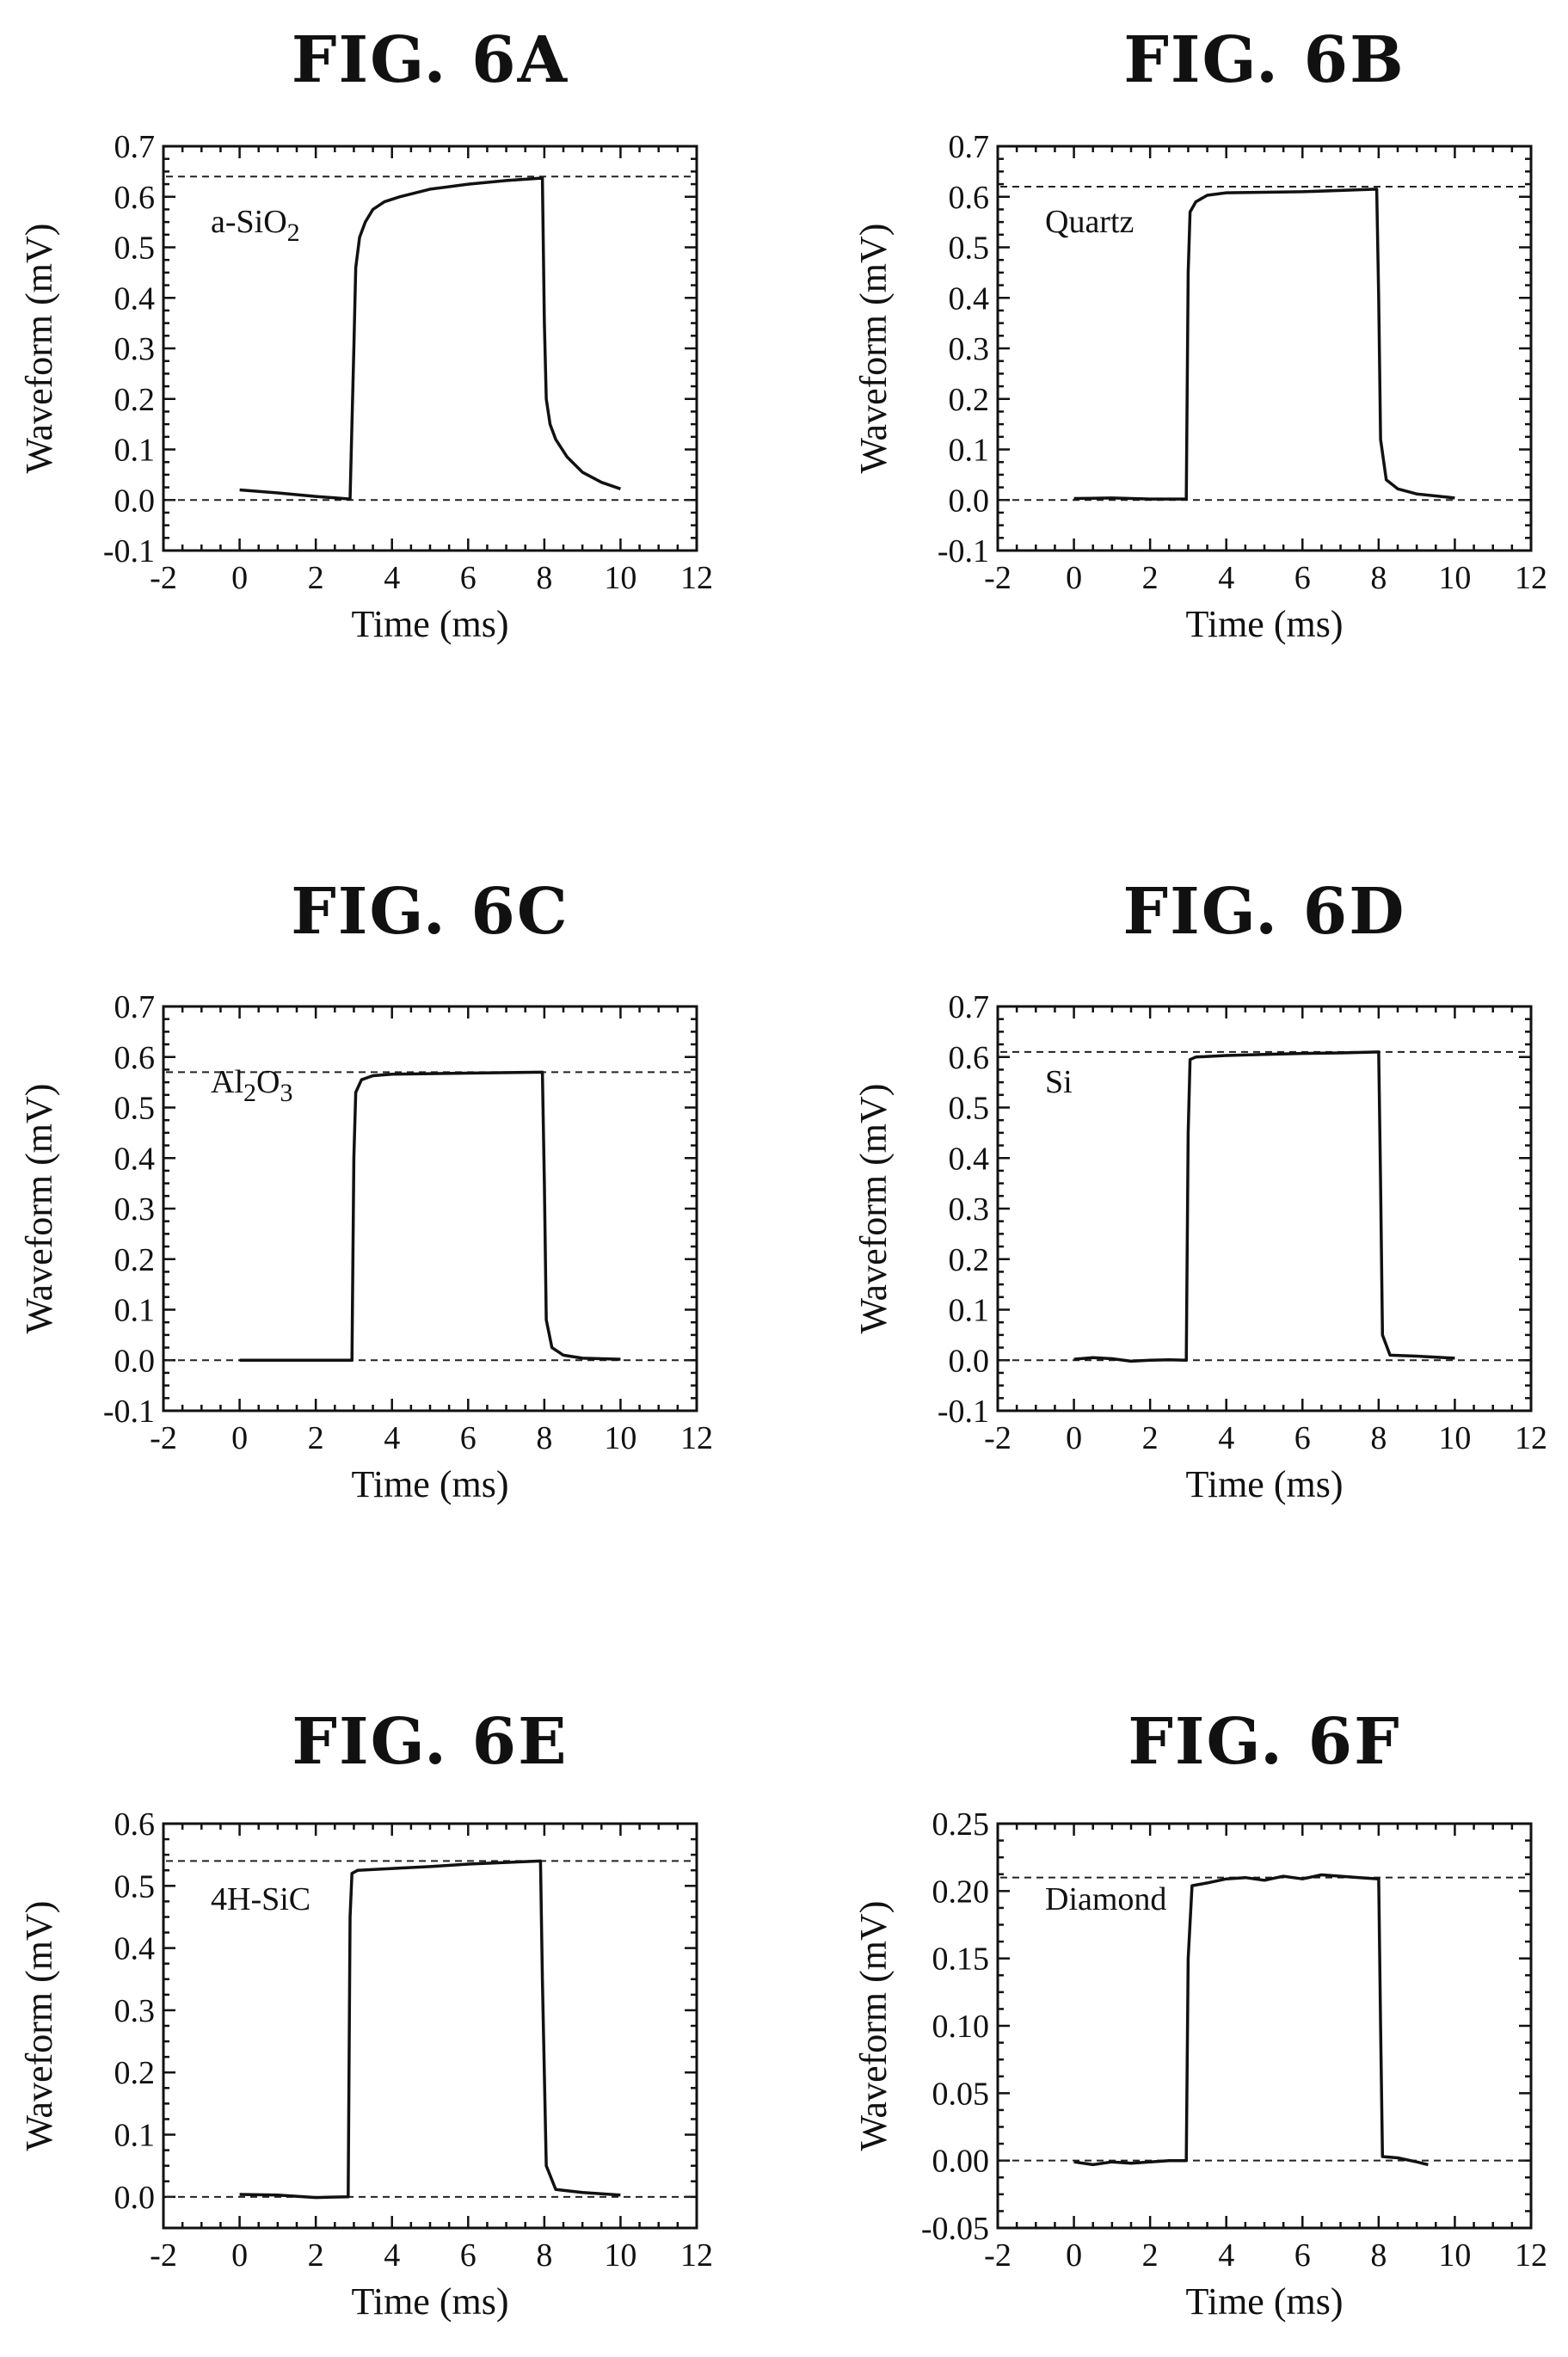  Describe the element at coordinates (261, 1899) in the screenshot. I see `label-text: 4H-SiC` at that location.